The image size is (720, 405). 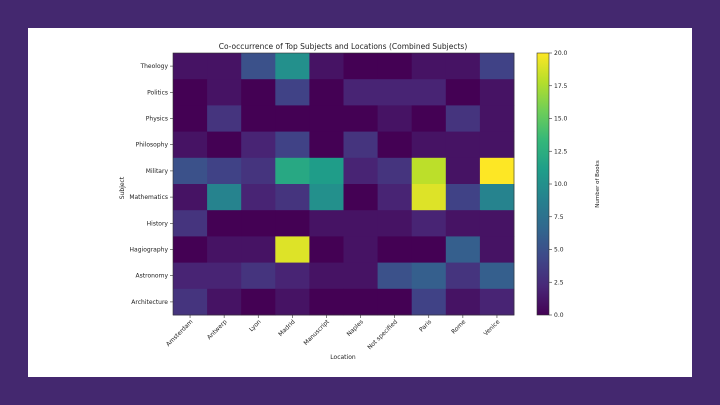 I want to click on colorbar-tick-label: 2.5, so click(x=559, y=282).